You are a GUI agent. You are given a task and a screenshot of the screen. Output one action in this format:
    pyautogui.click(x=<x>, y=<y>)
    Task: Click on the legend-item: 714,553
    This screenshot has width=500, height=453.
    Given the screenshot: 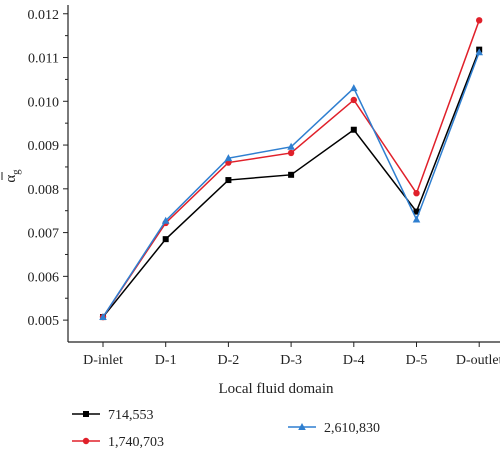 What is the action you would take?
    pyautogui.click(x=113, y=415)
    